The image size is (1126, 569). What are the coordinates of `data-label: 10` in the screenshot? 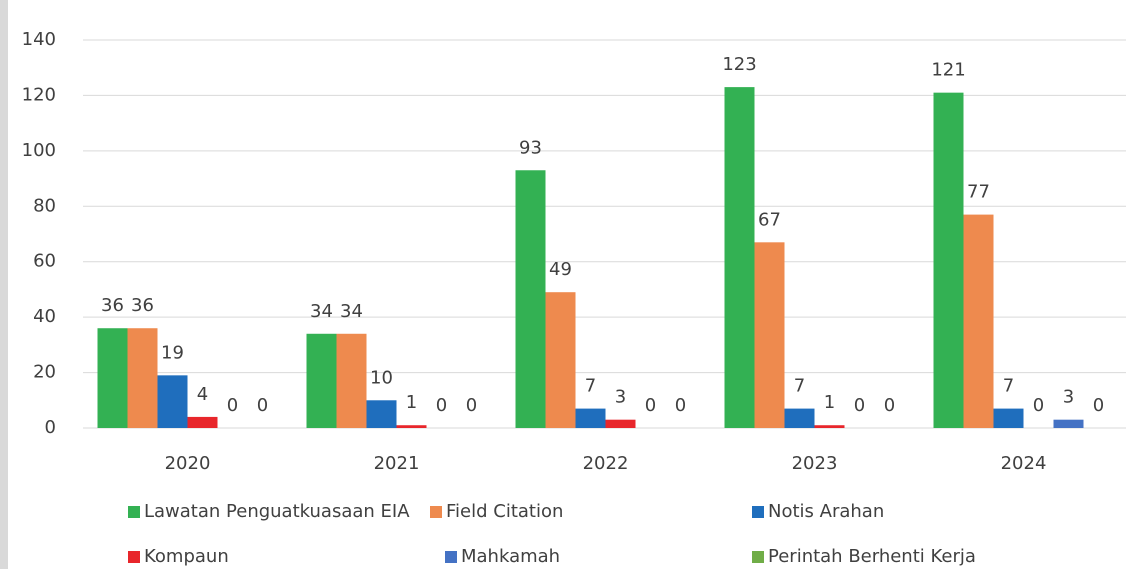 It's located at (381, 377).